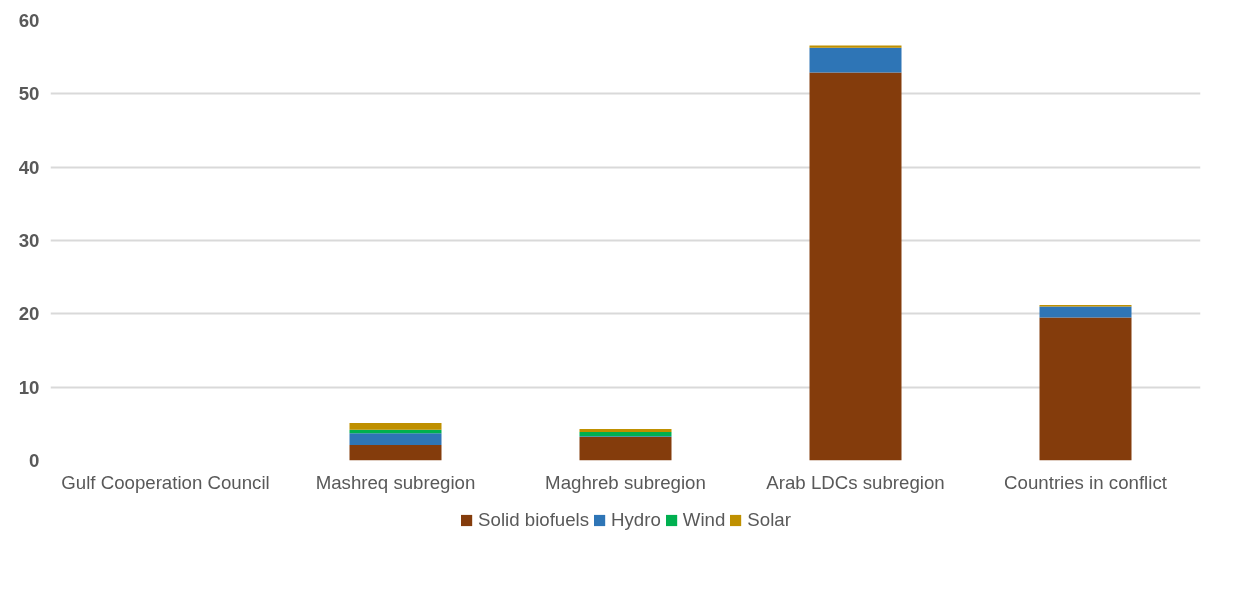  What do you see at coordinates (625, 482) in the screenshot?
I see `x-tick-label: Maghreb subregion` at bounding box center [625, 482].